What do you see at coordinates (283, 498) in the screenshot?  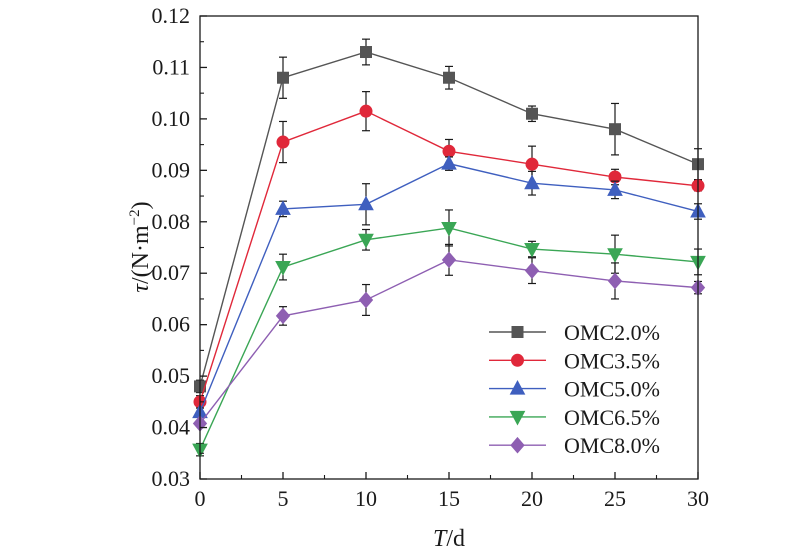 I see `x-tick-label: 5` at bounding box center [283, 498].